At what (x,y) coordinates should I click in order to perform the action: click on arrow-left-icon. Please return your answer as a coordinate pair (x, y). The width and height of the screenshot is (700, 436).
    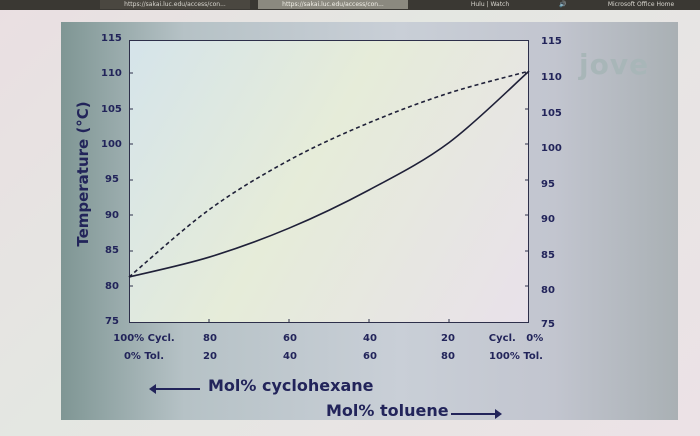
    Looking at the image, I should click on (174, 389).